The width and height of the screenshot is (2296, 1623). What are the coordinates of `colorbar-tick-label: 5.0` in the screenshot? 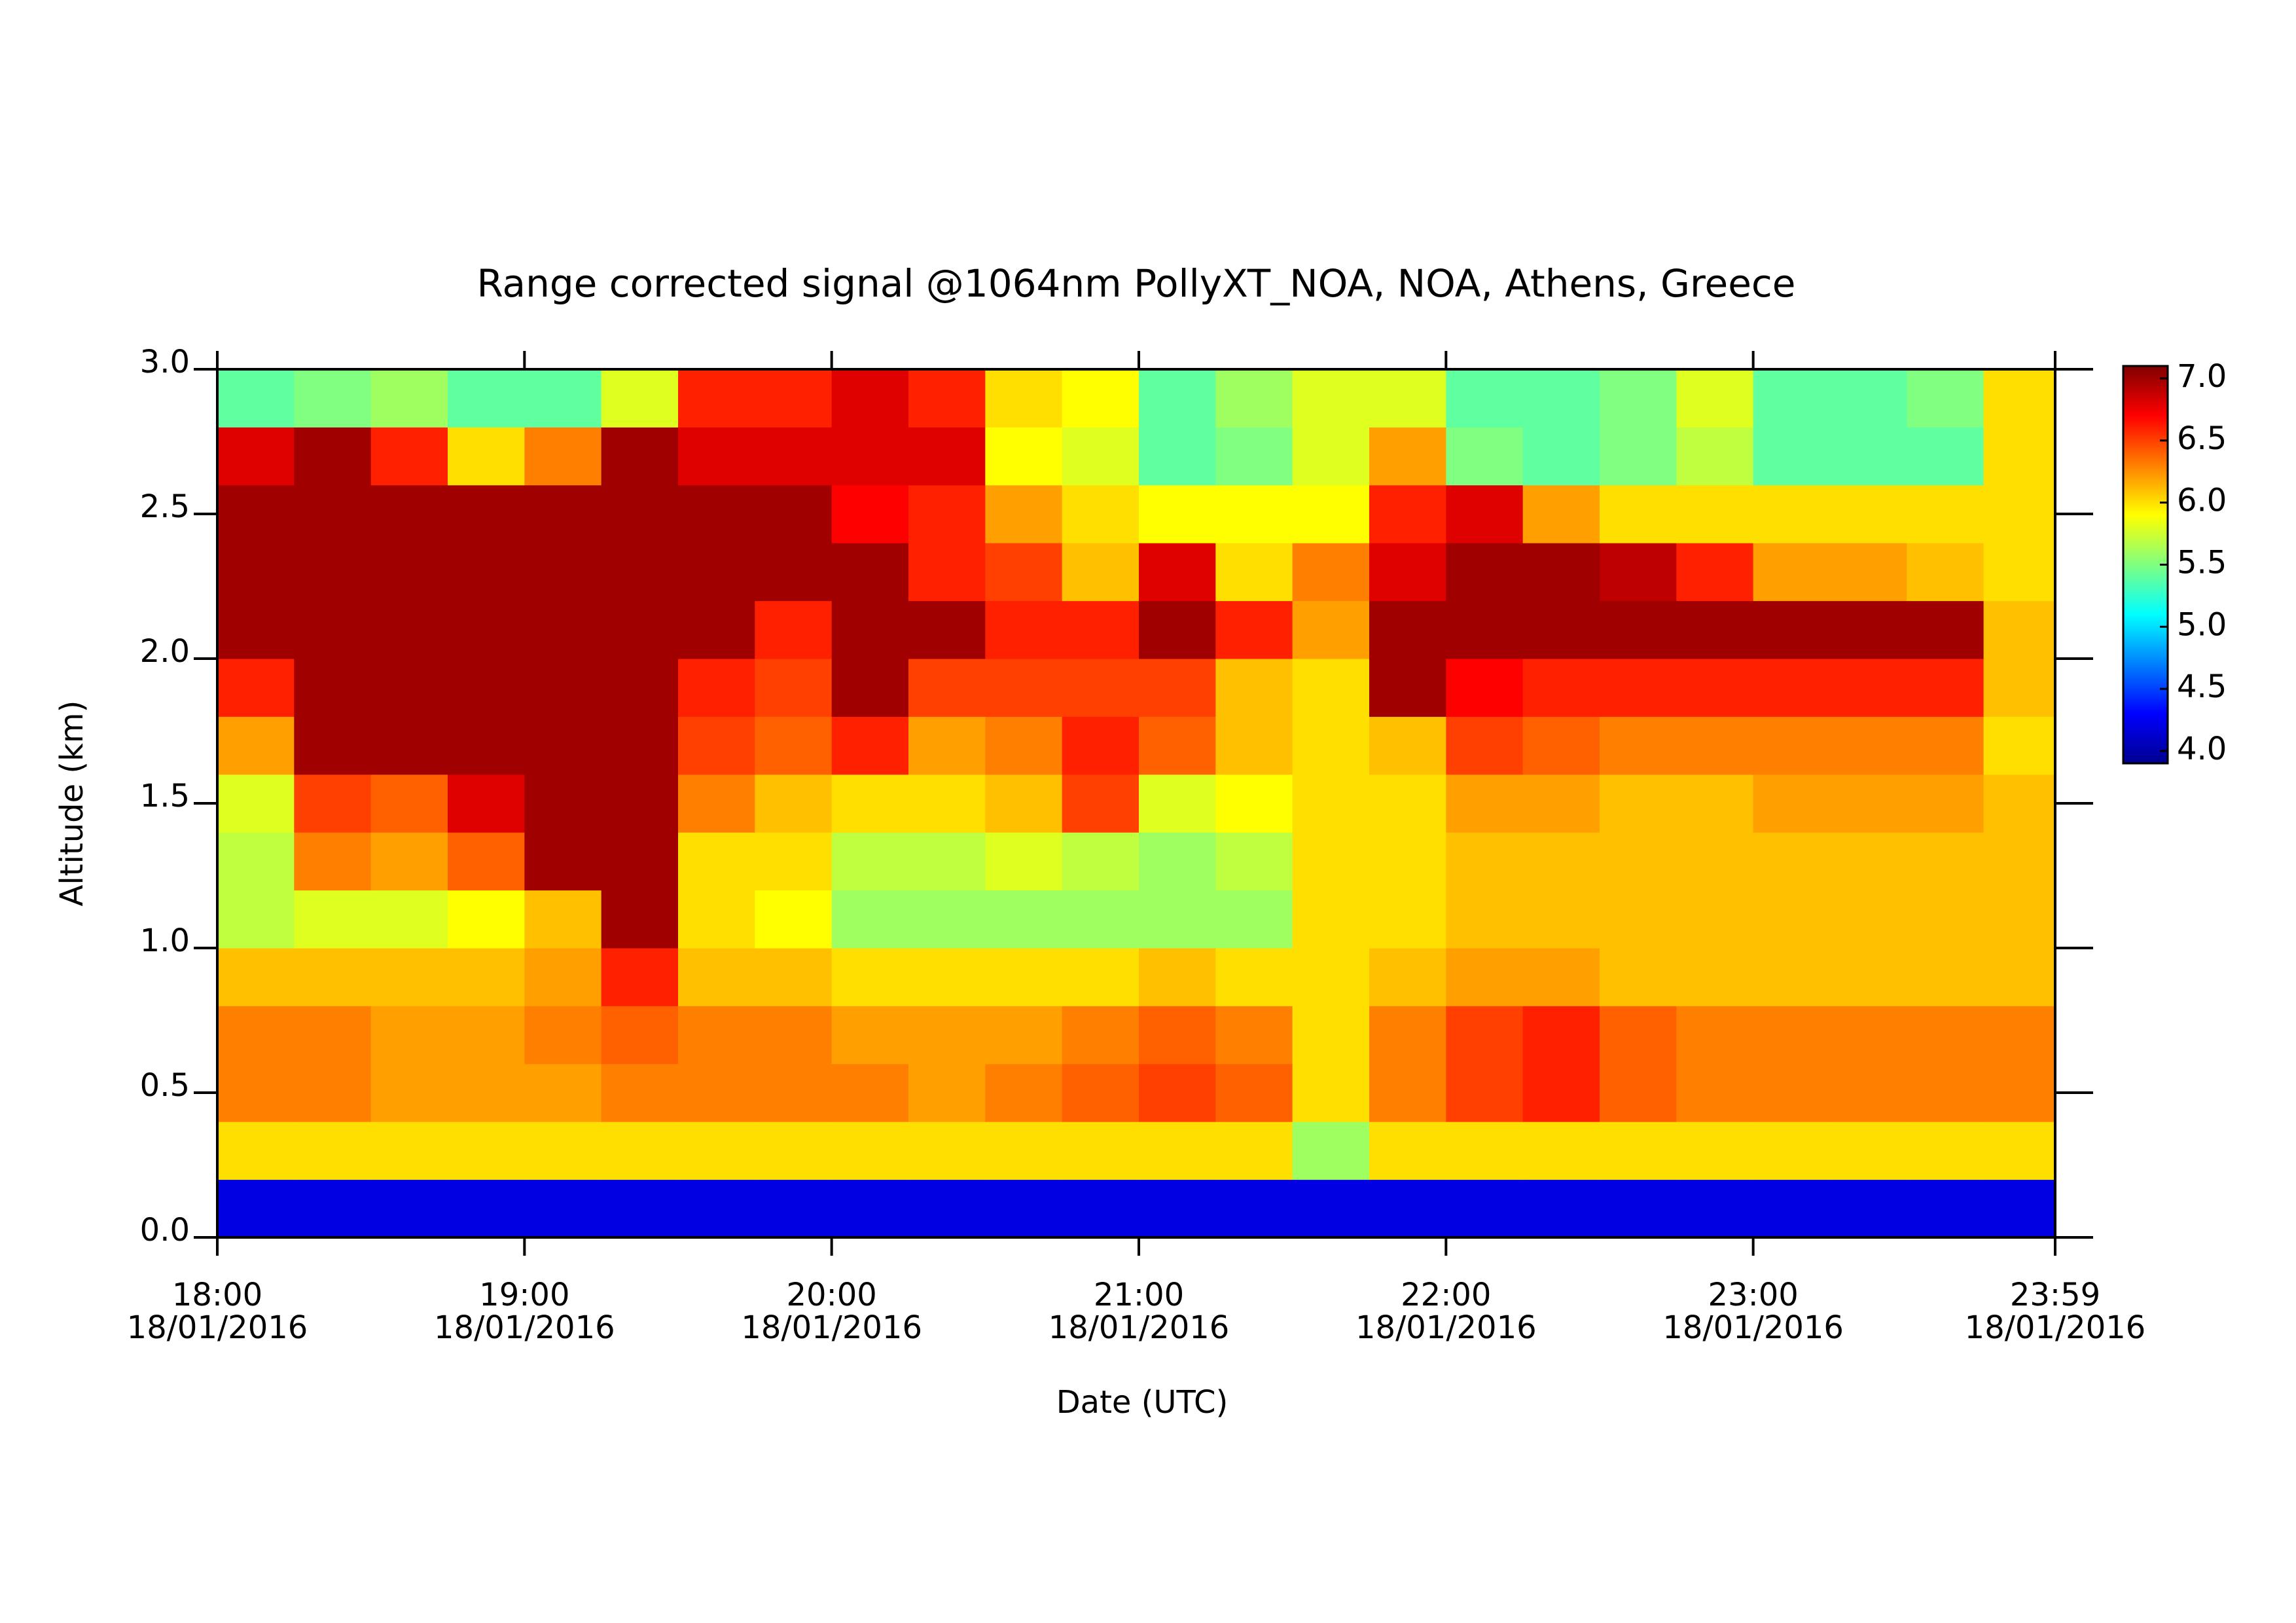 It's located at (2202, 624).